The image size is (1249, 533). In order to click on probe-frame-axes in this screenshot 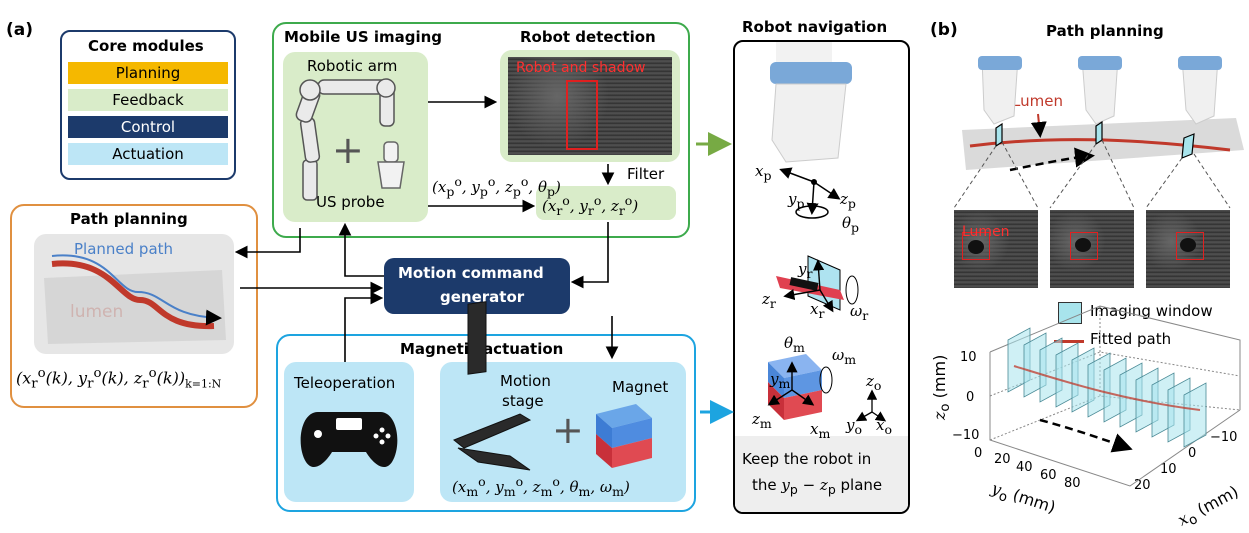, I will do `click(810, 193)`.